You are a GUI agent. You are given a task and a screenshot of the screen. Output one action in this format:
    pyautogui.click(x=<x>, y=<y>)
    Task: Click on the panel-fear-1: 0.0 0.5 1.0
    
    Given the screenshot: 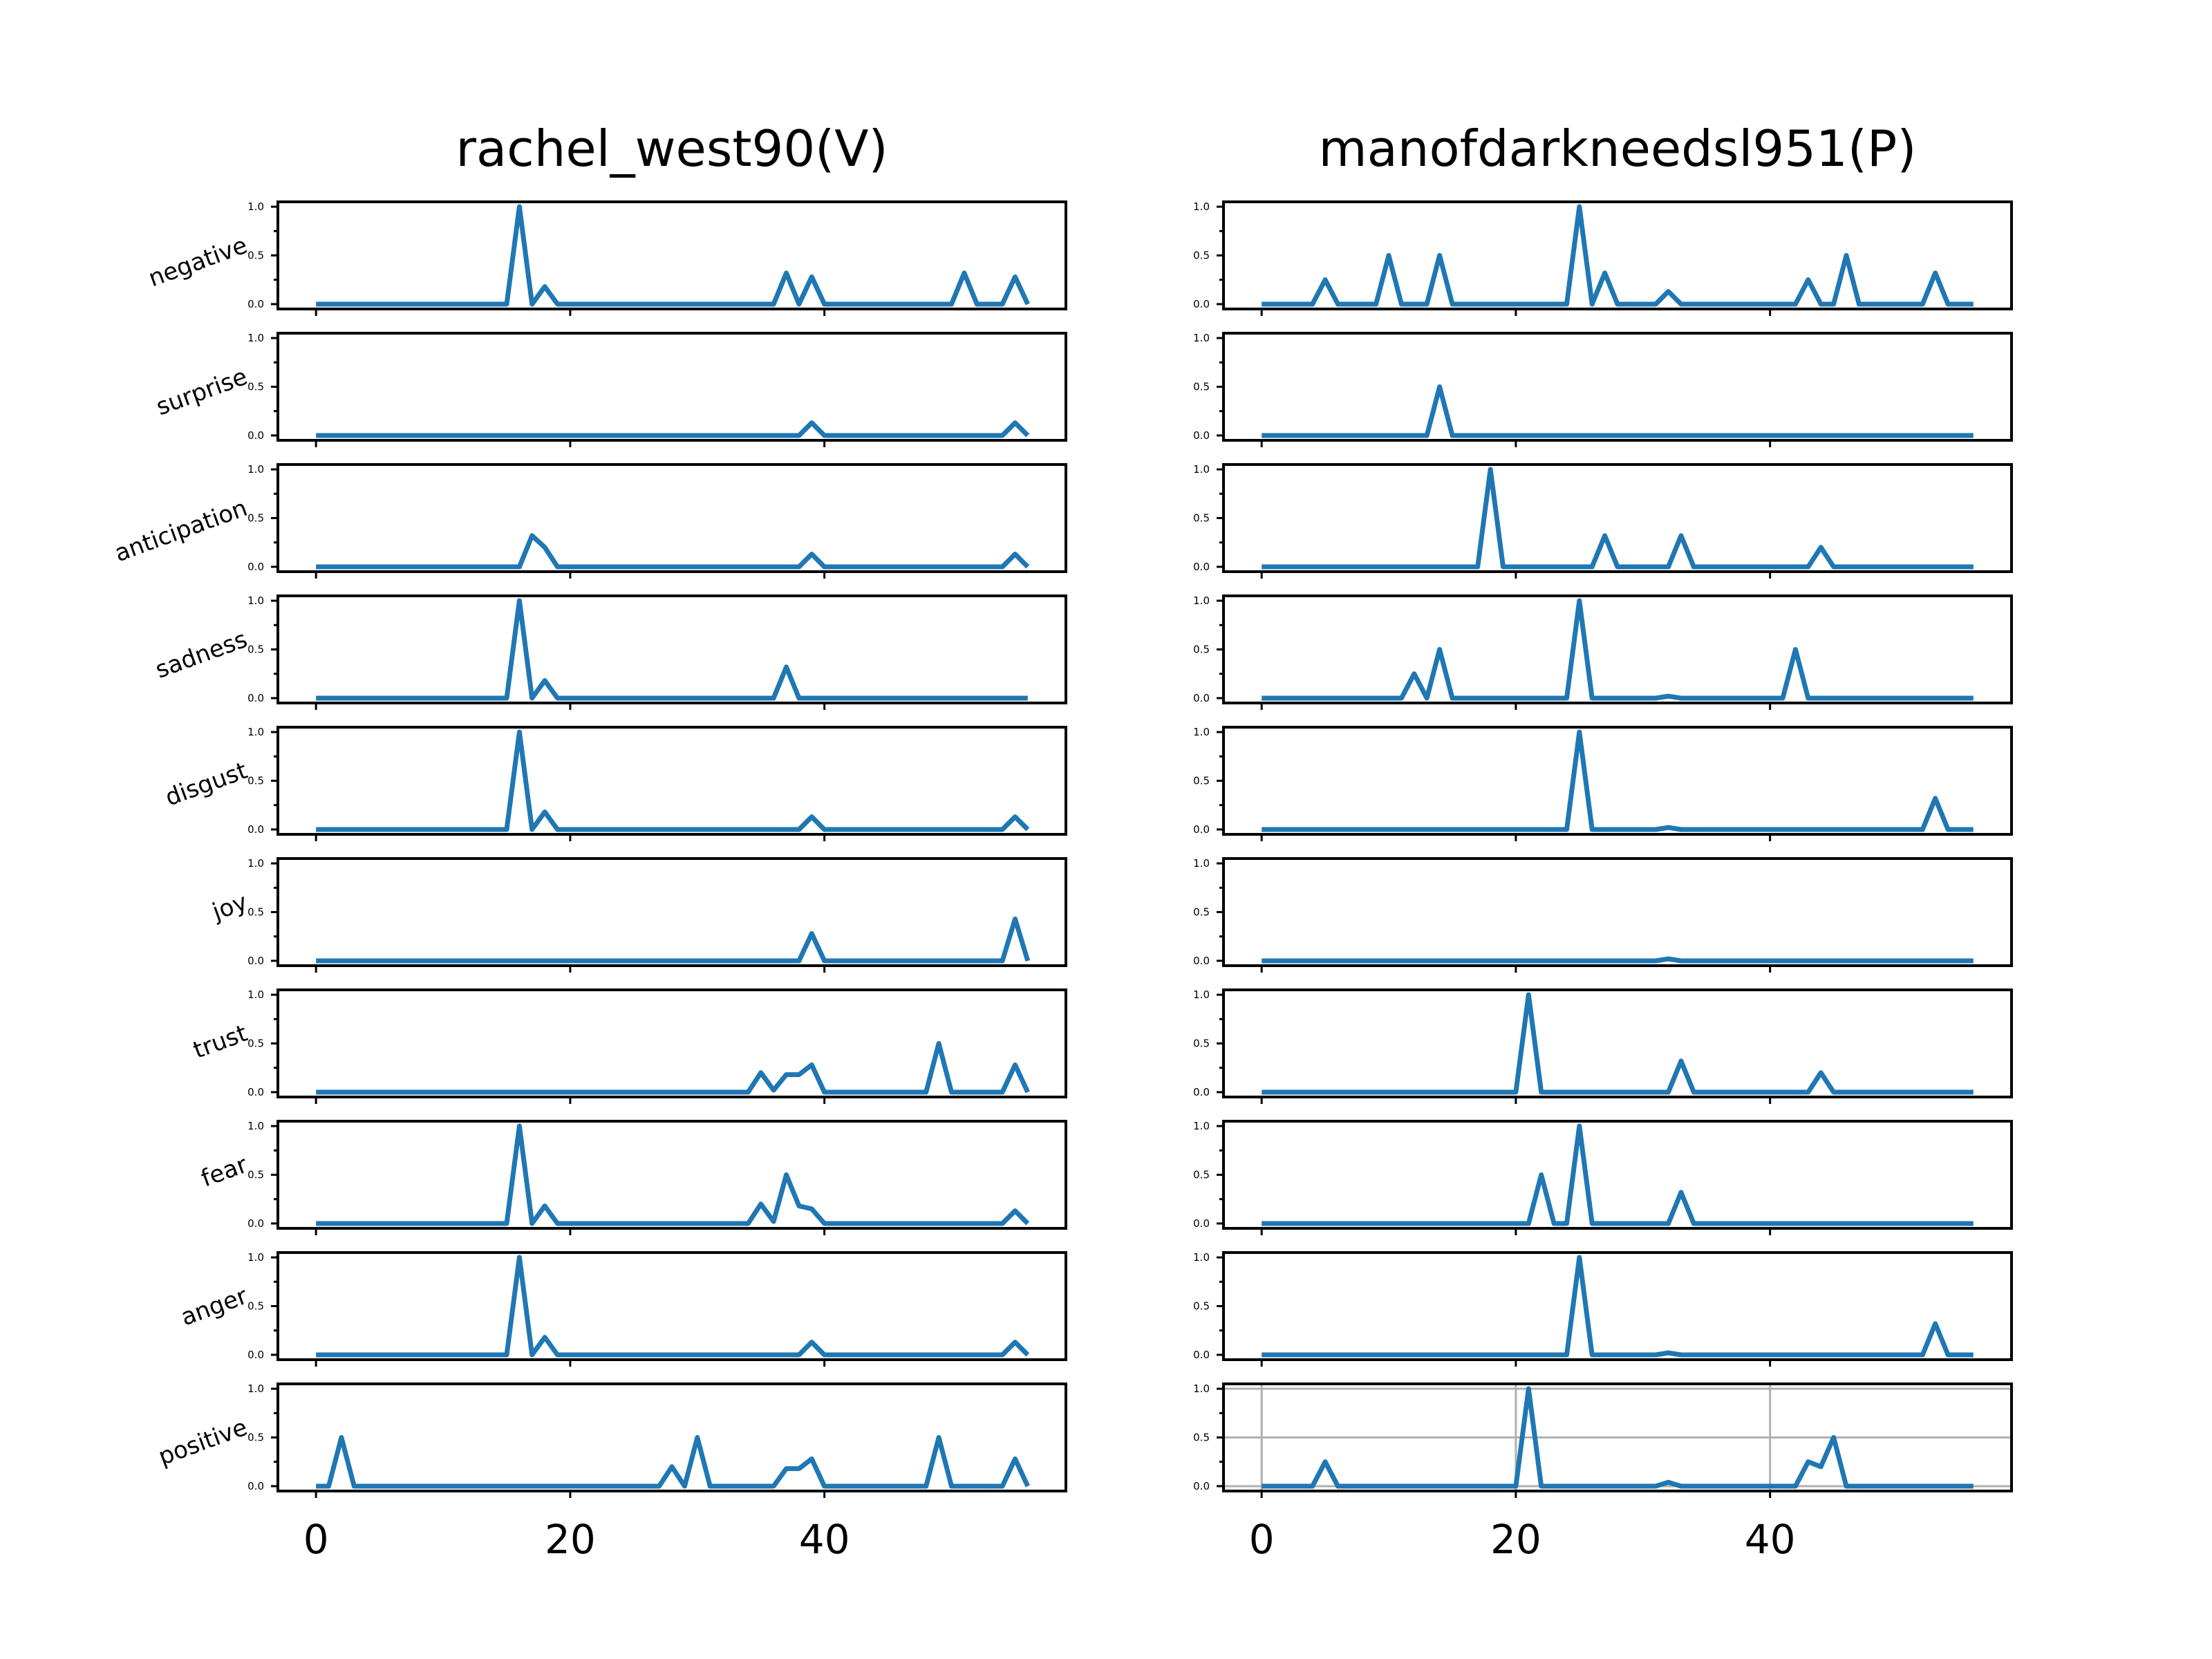 What is the action you would take?
    pyautogui.click(x=1603, y=1177)
    